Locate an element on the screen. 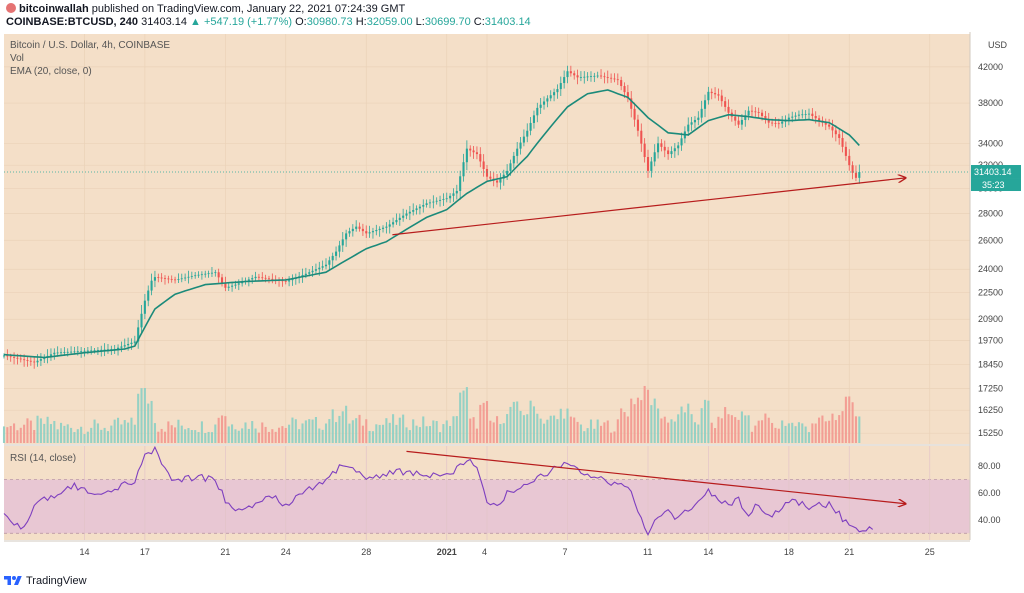  symbol-label: COINBASE:BTCUSD, 240 is located at coordinates (72, 22).